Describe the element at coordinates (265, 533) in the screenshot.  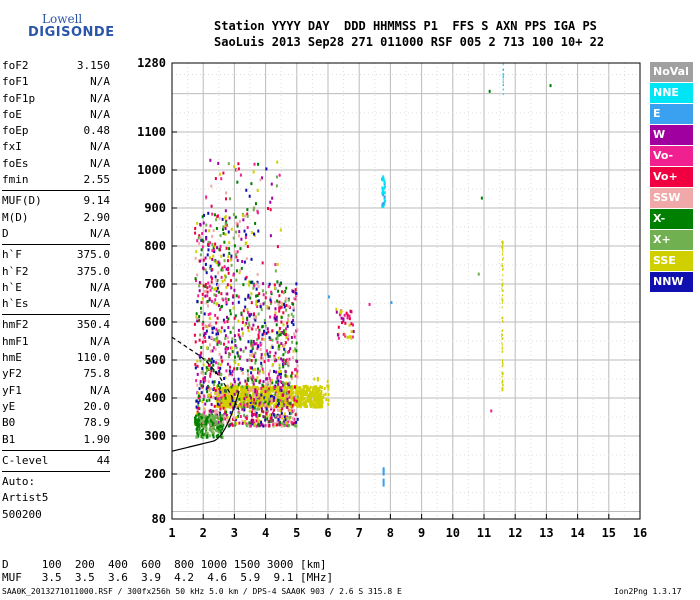
I see `x-tick-label: 4` at that location.